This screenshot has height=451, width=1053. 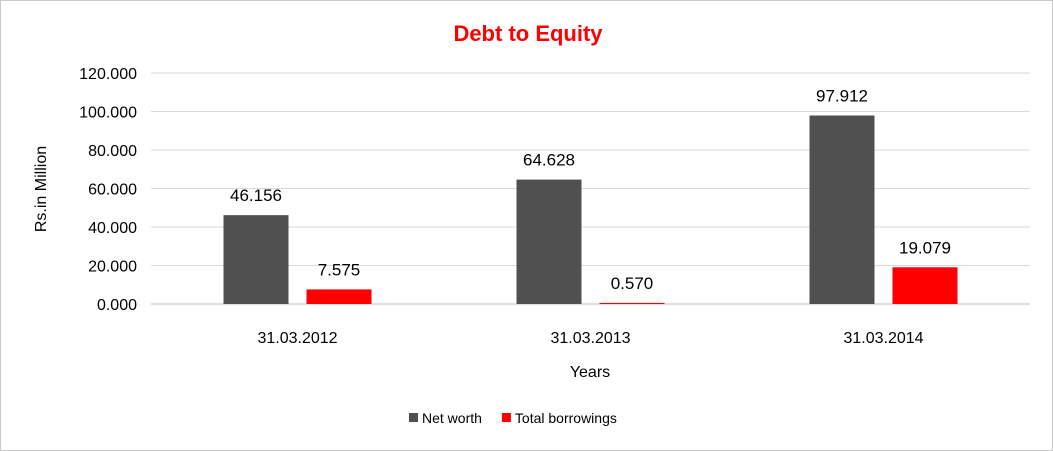 What do you see at coordinates (297, 338) in the screenshot?
I see `x-tick-label: 31.03.2012` at bounding box center [297, 338].